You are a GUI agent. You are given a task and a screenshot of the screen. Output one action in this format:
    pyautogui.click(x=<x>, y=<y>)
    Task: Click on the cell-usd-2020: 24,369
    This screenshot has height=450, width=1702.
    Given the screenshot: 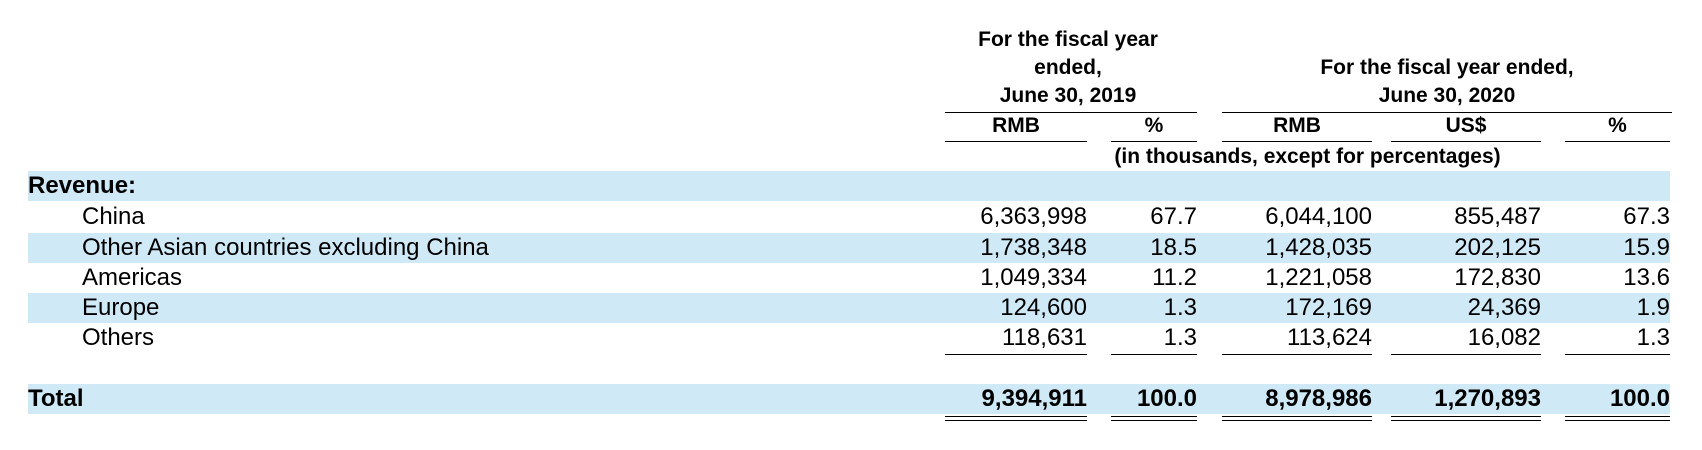 What is the action you would take?
    pyautogui.click(x=1504, y=307)
    